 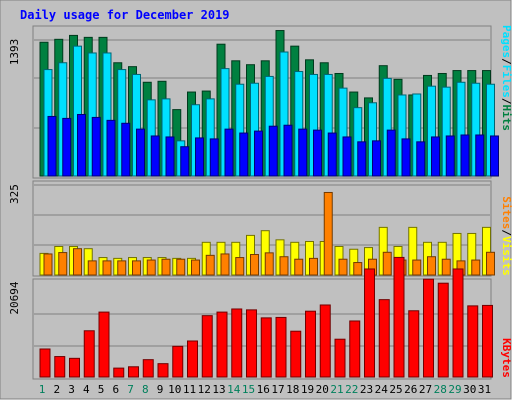 I want to click on x-tick-label-day-30: 30, so click(x=469, y=389).